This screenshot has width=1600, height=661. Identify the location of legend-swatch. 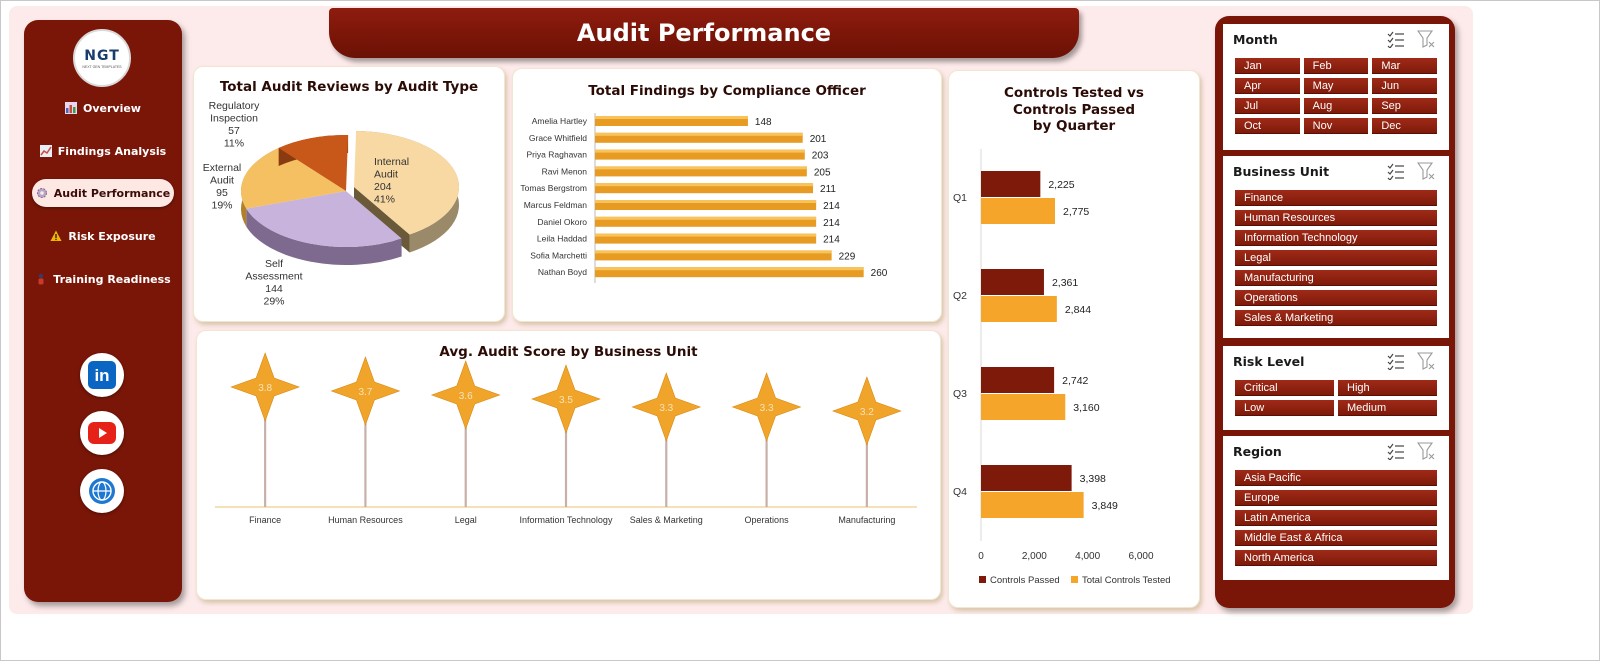
(982, 579).